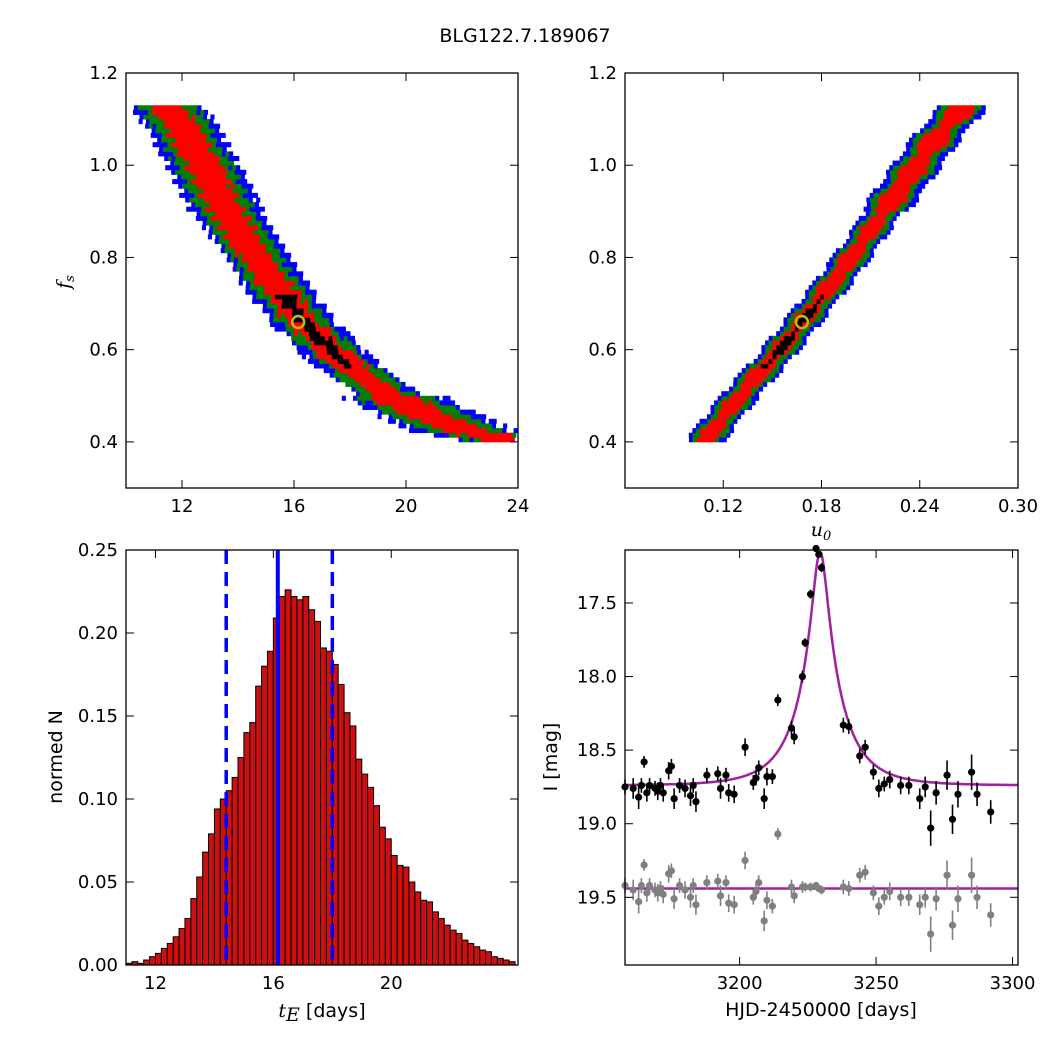 Image resolution: width=1050 pixels, height=1050 pixels. What do you see at coordinates (103, 257) in the screenshot?
I see `y-tick-label: 0.8` at bounding box center [103, 257].